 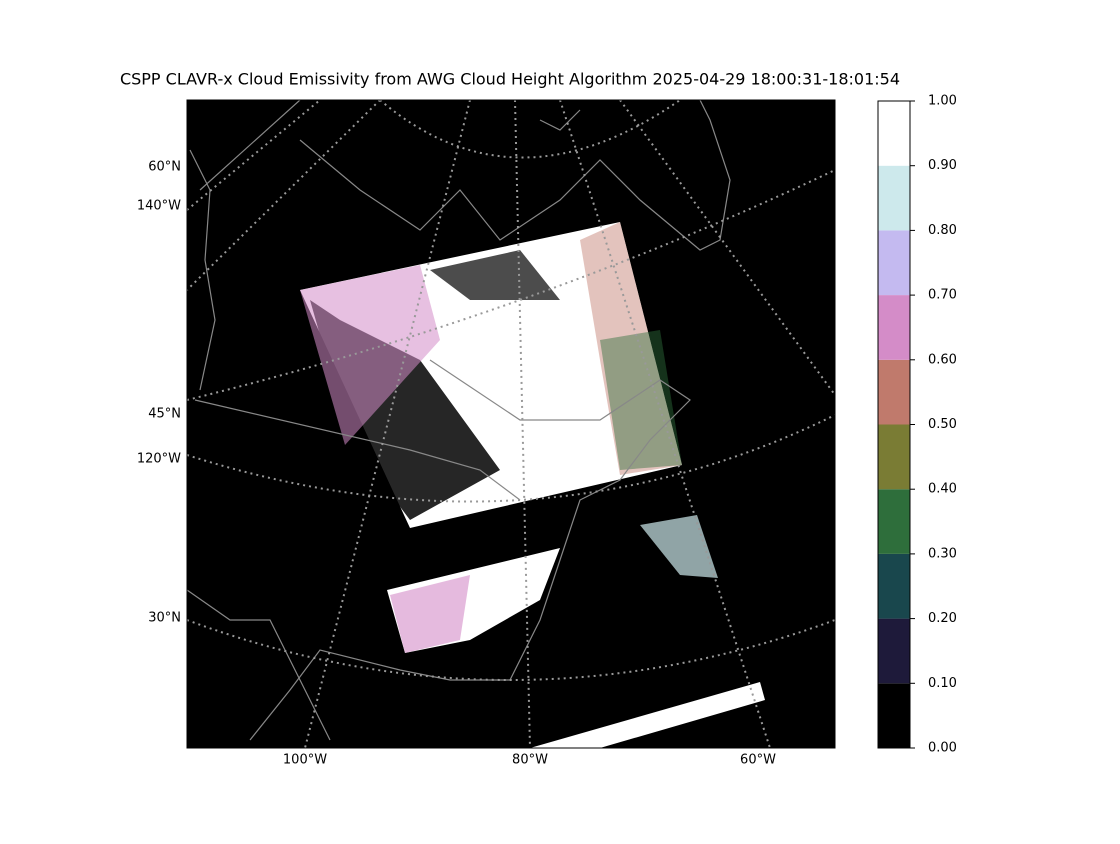 What do you see at coordinates (164, 414) in the screenshot?
I see `lat-label: 45°N` at bounding box center [164, 414].